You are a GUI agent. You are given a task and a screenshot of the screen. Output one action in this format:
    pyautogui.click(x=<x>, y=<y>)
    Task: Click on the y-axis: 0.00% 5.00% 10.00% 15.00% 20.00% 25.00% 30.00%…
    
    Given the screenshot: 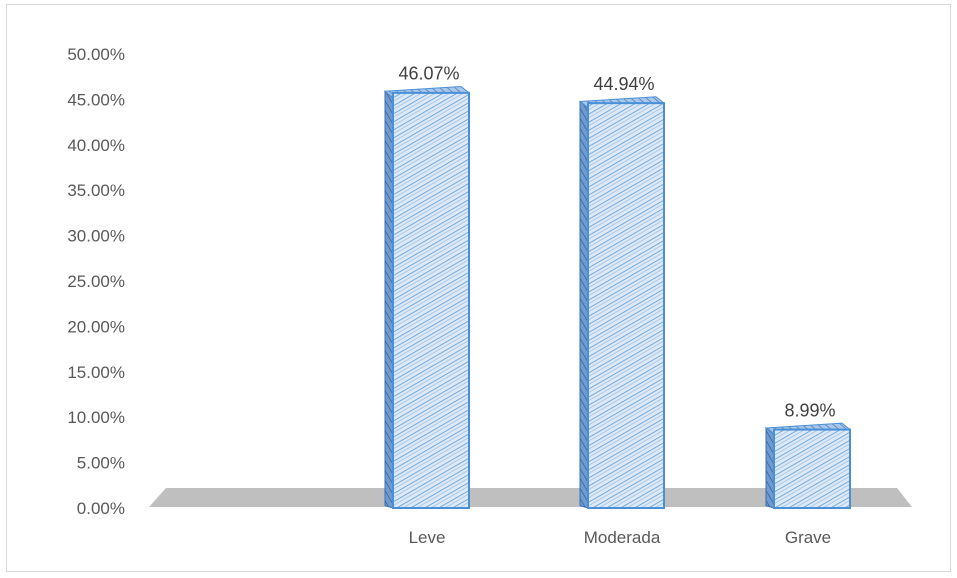 What is the action you would take?
    pyautogui.click(x=96, y=281)
    